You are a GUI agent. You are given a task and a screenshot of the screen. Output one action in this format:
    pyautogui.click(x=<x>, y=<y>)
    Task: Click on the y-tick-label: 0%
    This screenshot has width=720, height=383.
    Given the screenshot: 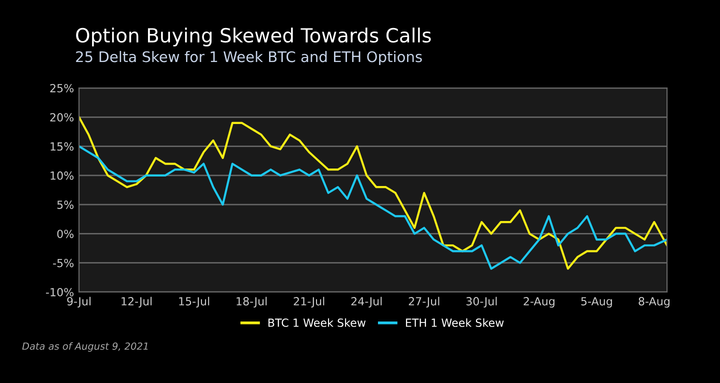 What is the action you would take?
    pyautogui.click(x=65, y=234)
    